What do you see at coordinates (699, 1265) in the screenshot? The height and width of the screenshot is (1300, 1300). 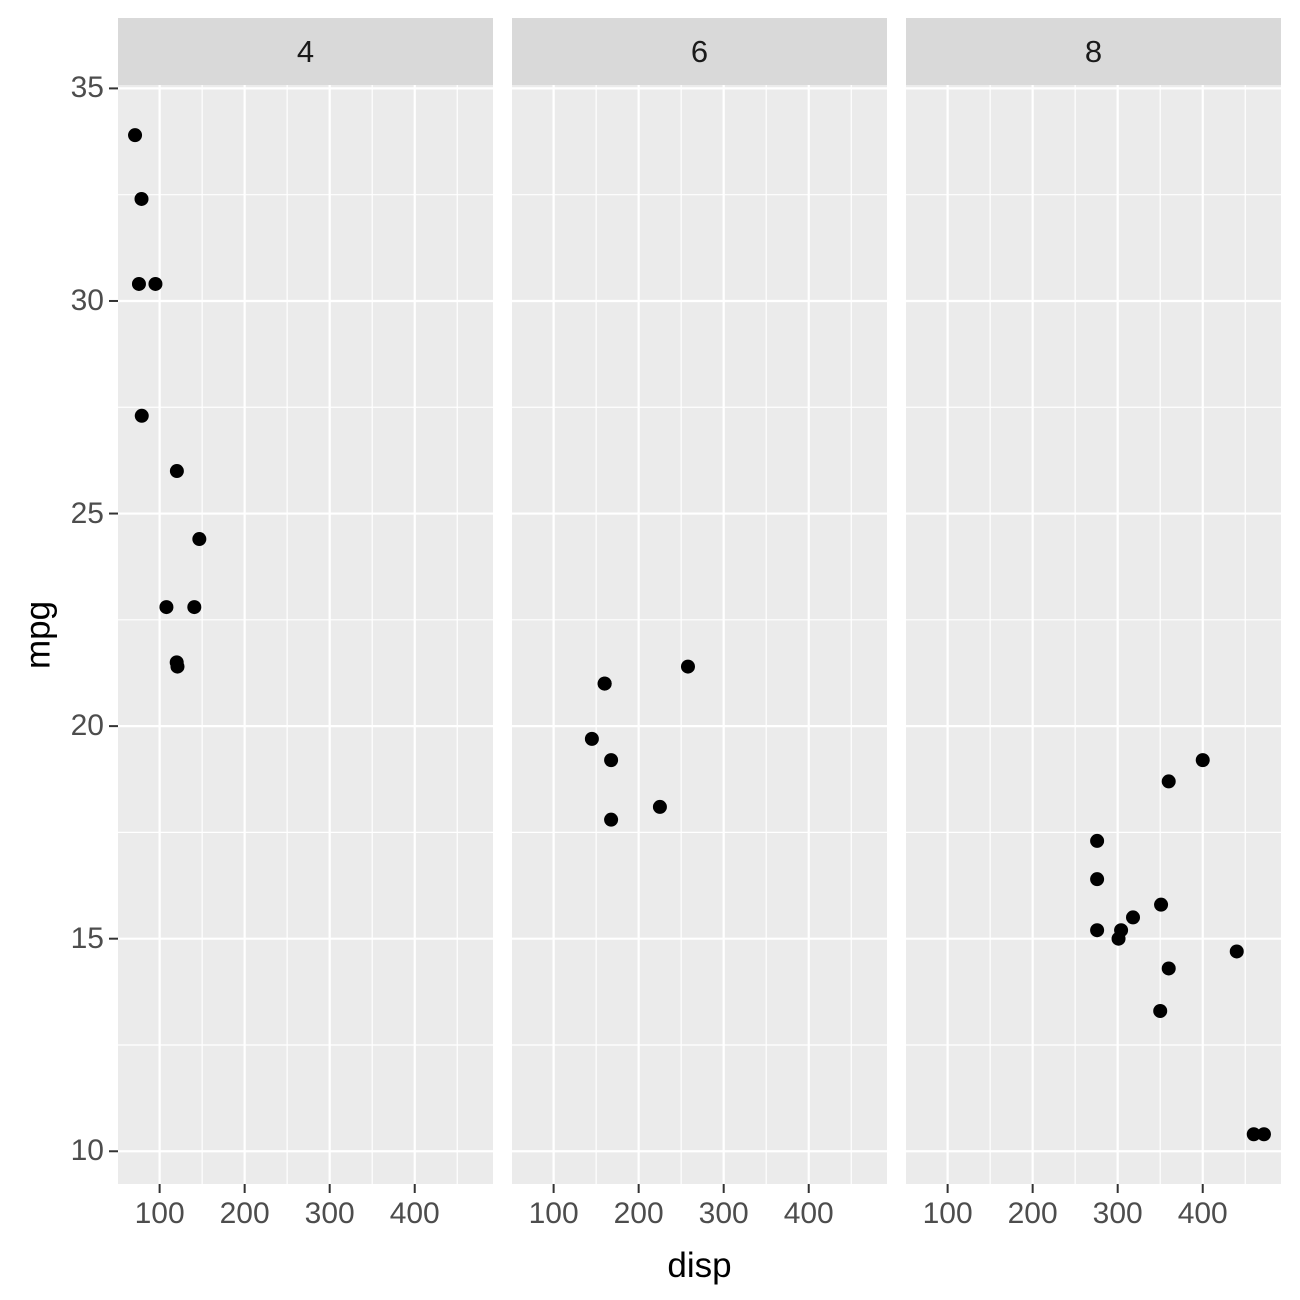 I see `x-axis-title: disp` at bounding box center [699, 1265].